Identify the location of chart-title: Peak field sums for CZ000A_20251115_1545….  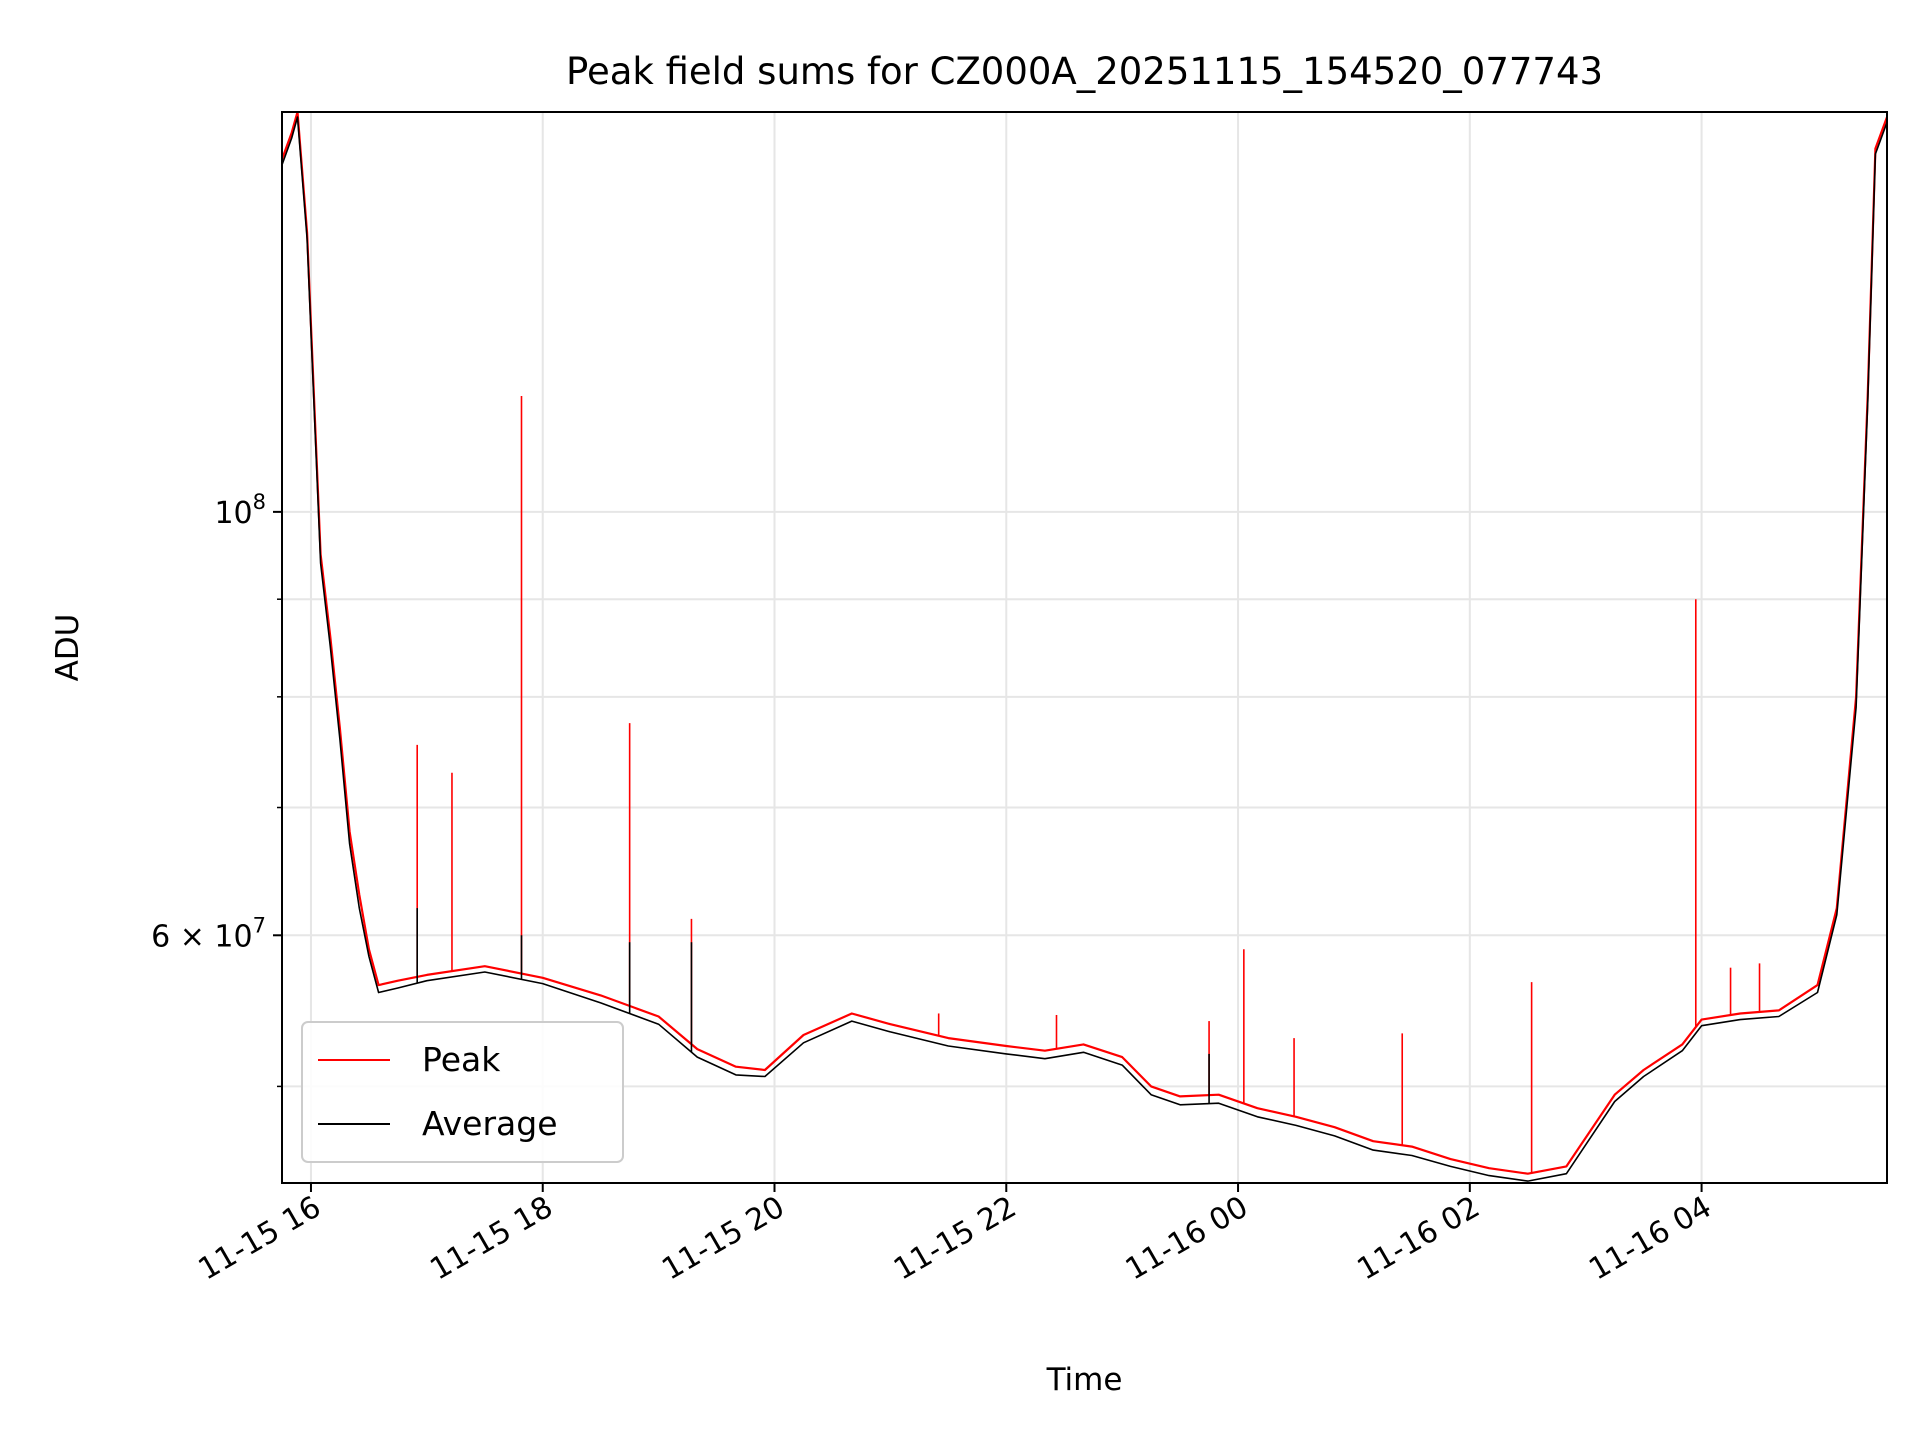
(1084, 71).